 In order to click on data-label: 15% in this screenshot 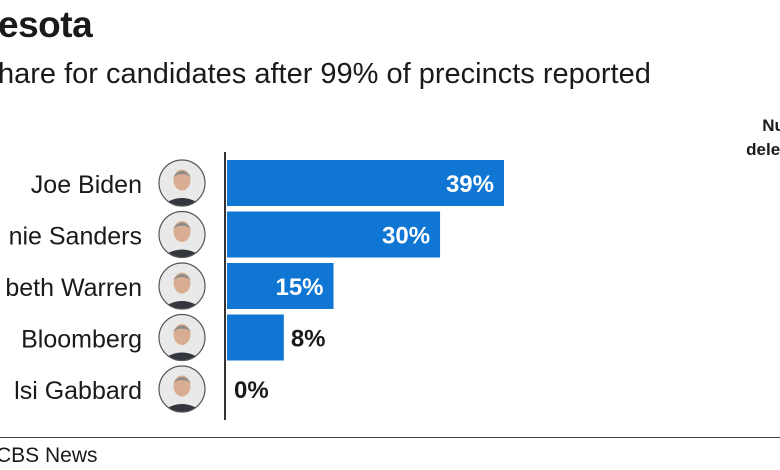, I will do `click(299, 287)`.